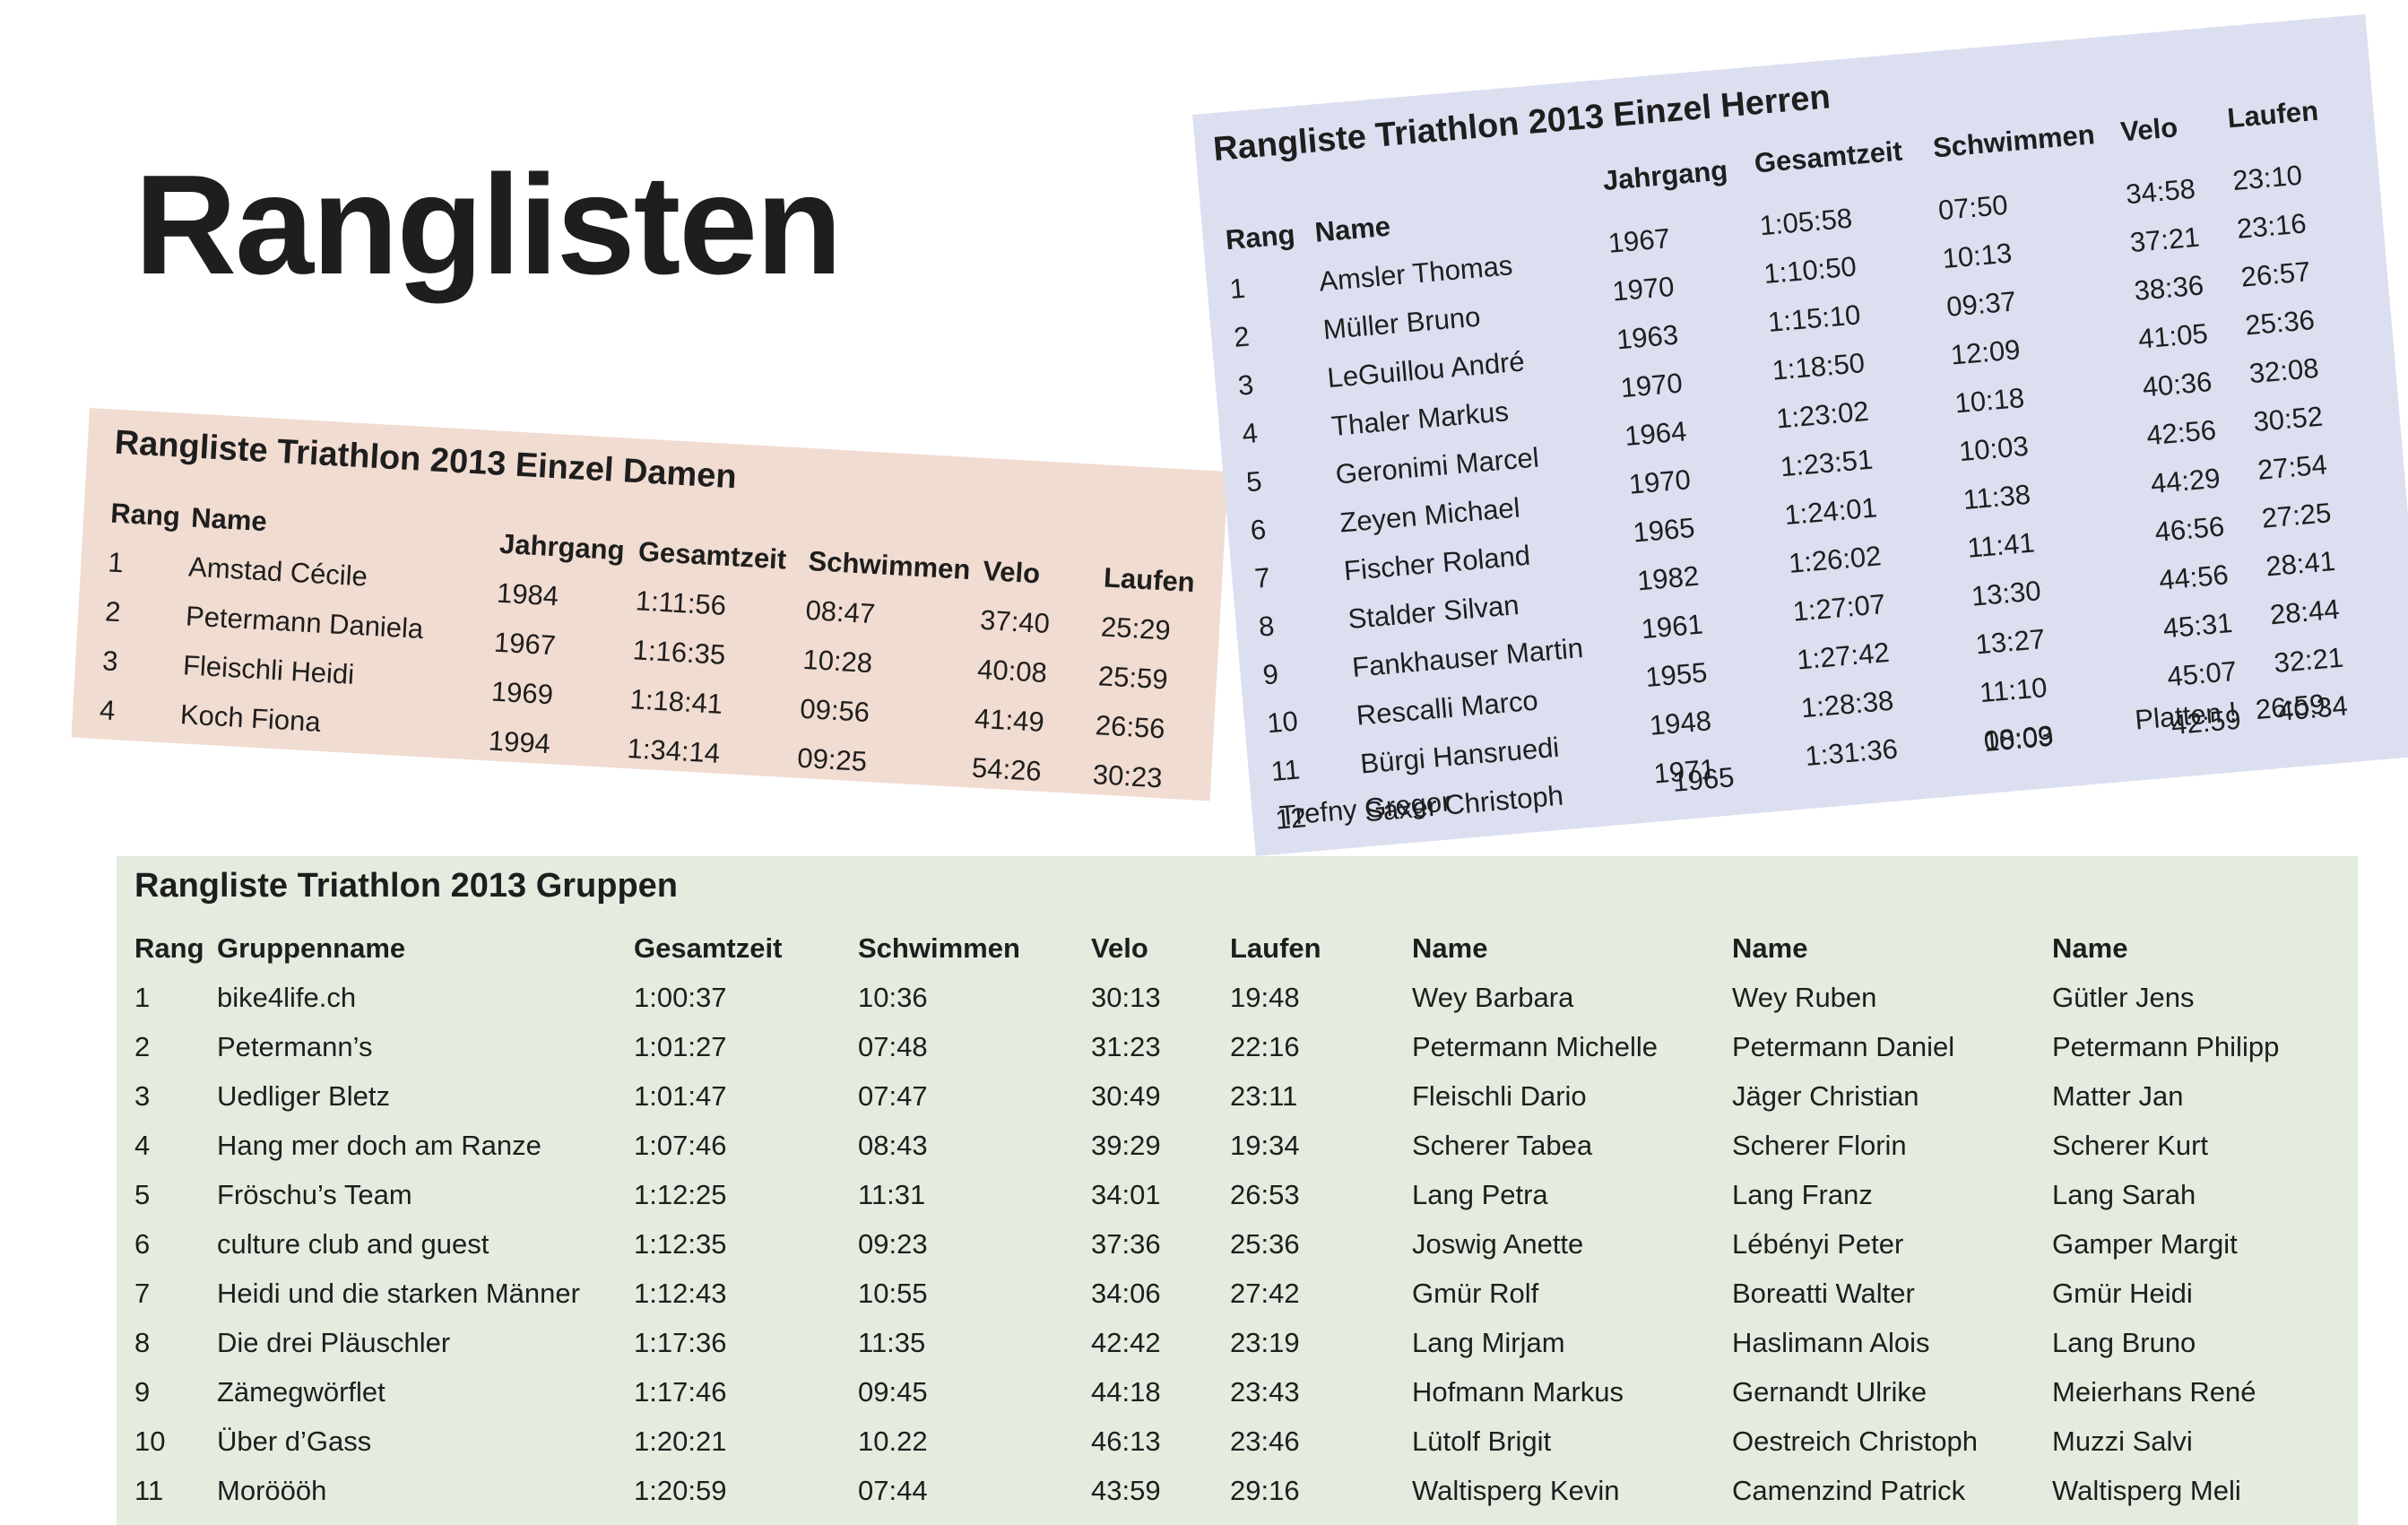  What do you see at coordinates (2123, 997) in the screenshot?
I see `cell-name3: Gütler Jens` at bounding box center [2123, 997].